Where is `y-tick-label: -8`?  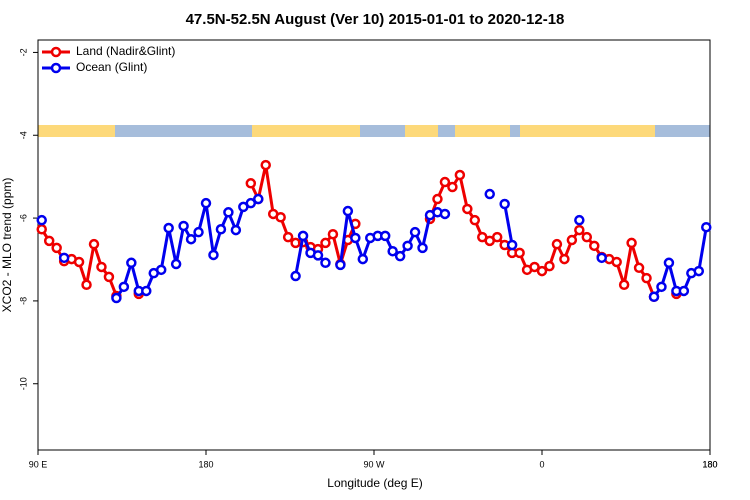
y-tick-label: -8 is located at coordinates (23, 301).